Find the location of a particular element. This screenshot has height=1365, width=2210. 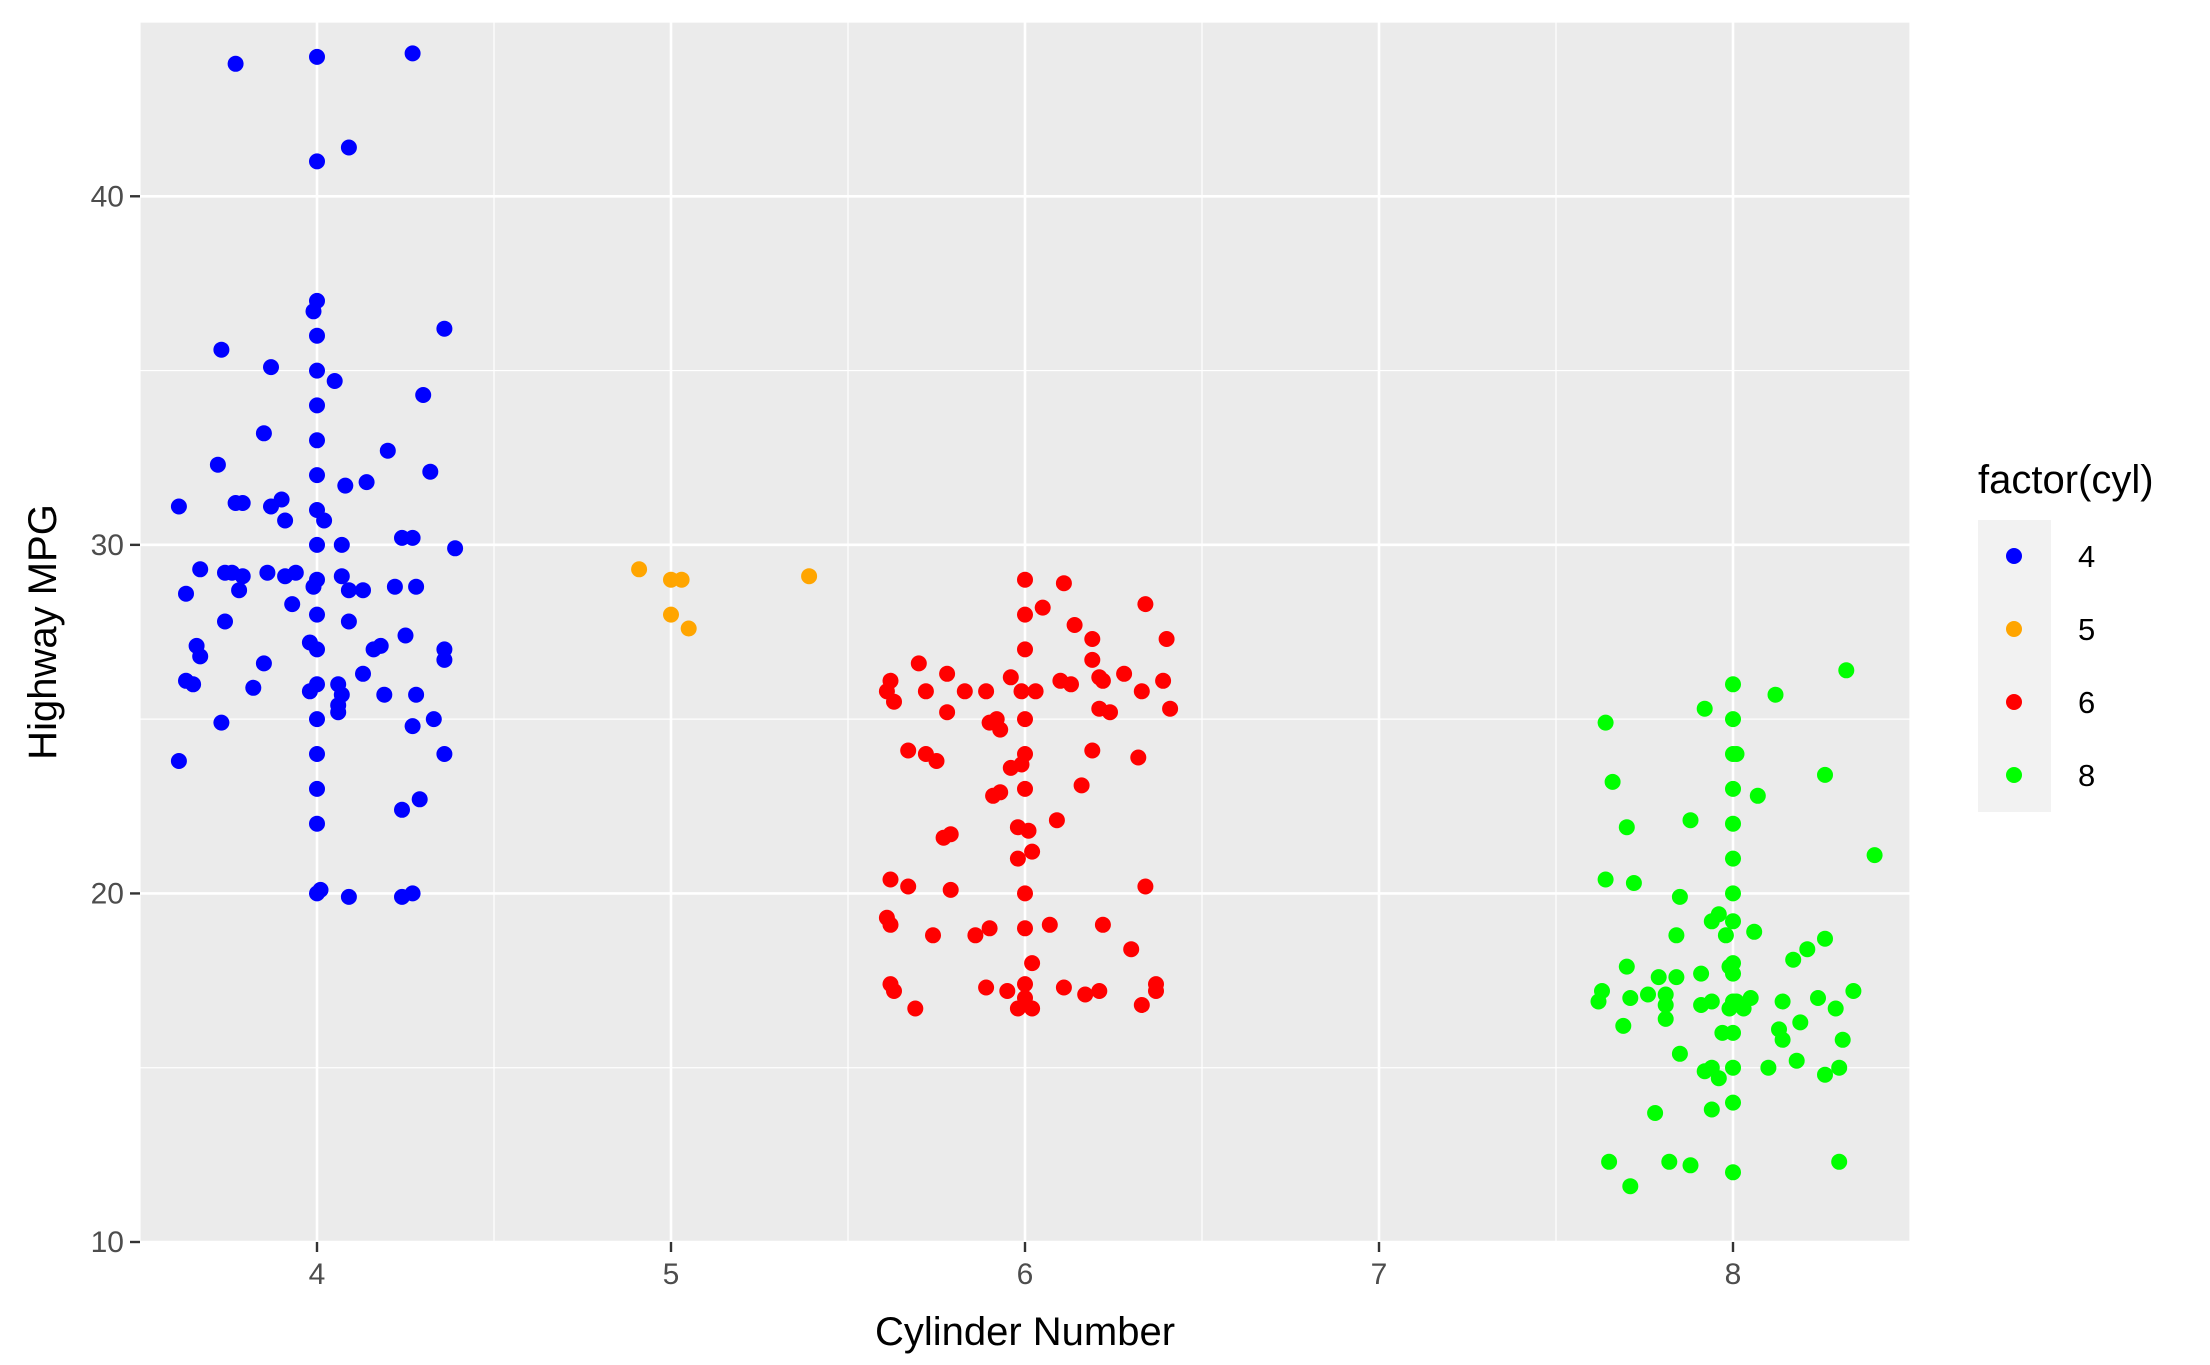

x-tick-label: 8 is located at coordinates (1733, 1274).